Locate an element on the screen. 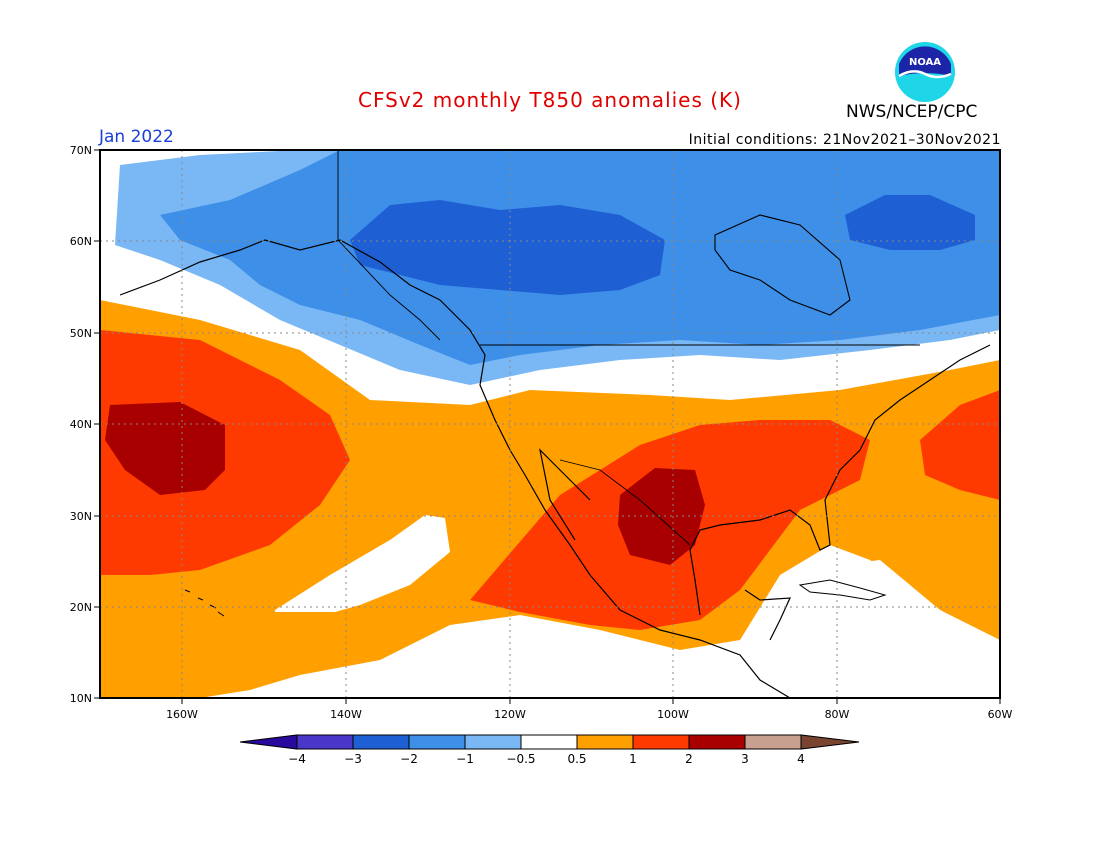 This screenshot has height=850, width=1100. agency-label: NWS/NCEP/CPC is located at coordinates (912, 112).